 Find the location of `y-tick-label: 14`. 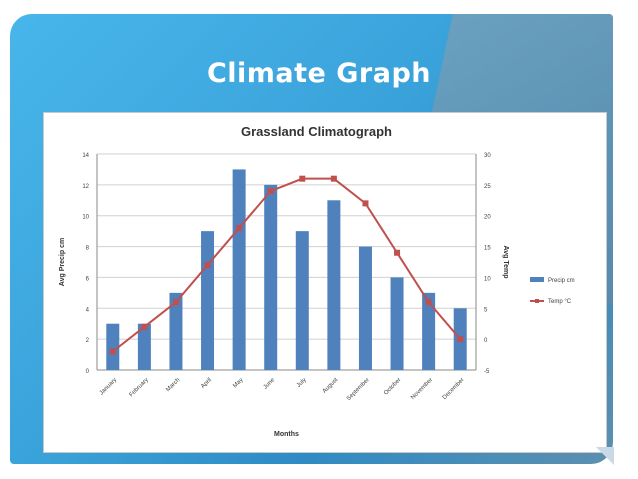

y-tick-label: 14 is located at coordinates (85, 156).